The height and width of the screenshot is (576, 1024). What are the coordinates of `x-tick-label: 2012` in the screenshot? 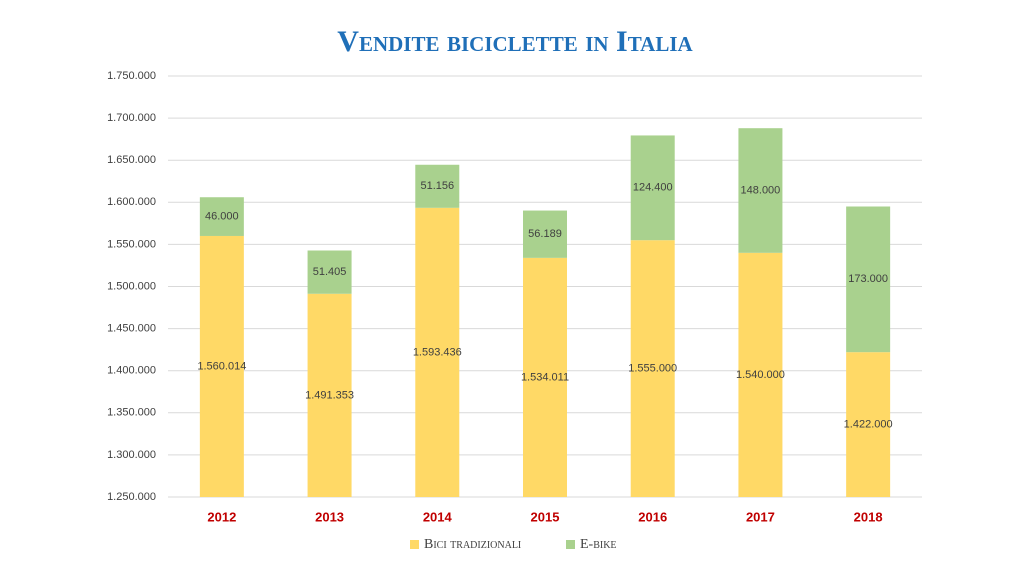 It's located at (221, 516).